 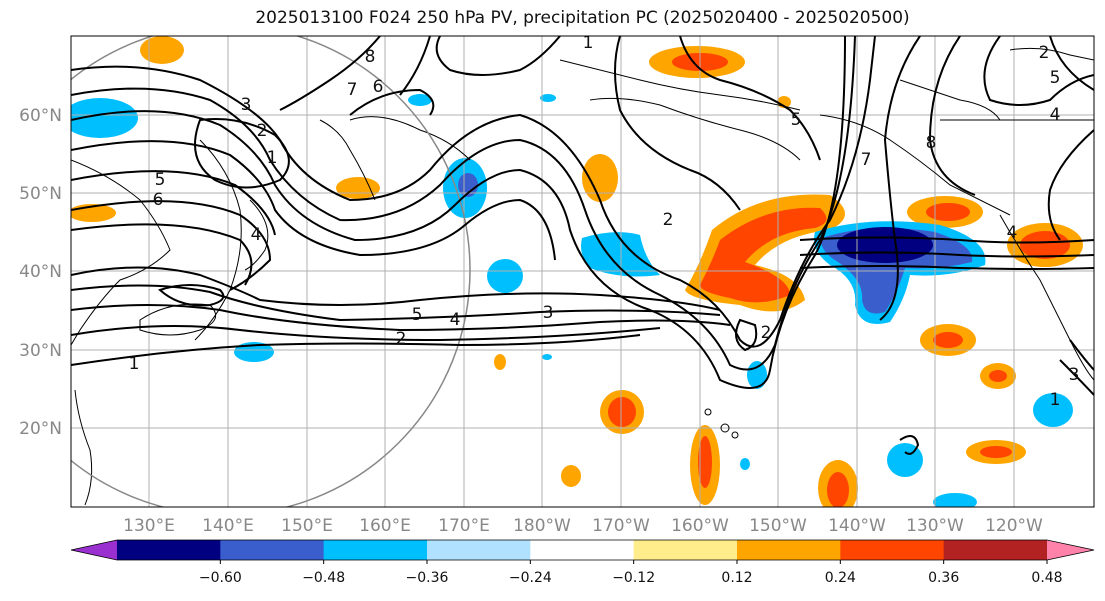 What do you see at coordinates (40, 429) in the screenshot?
I see `lat-label: 20°N` at bounding box center [40, 429].